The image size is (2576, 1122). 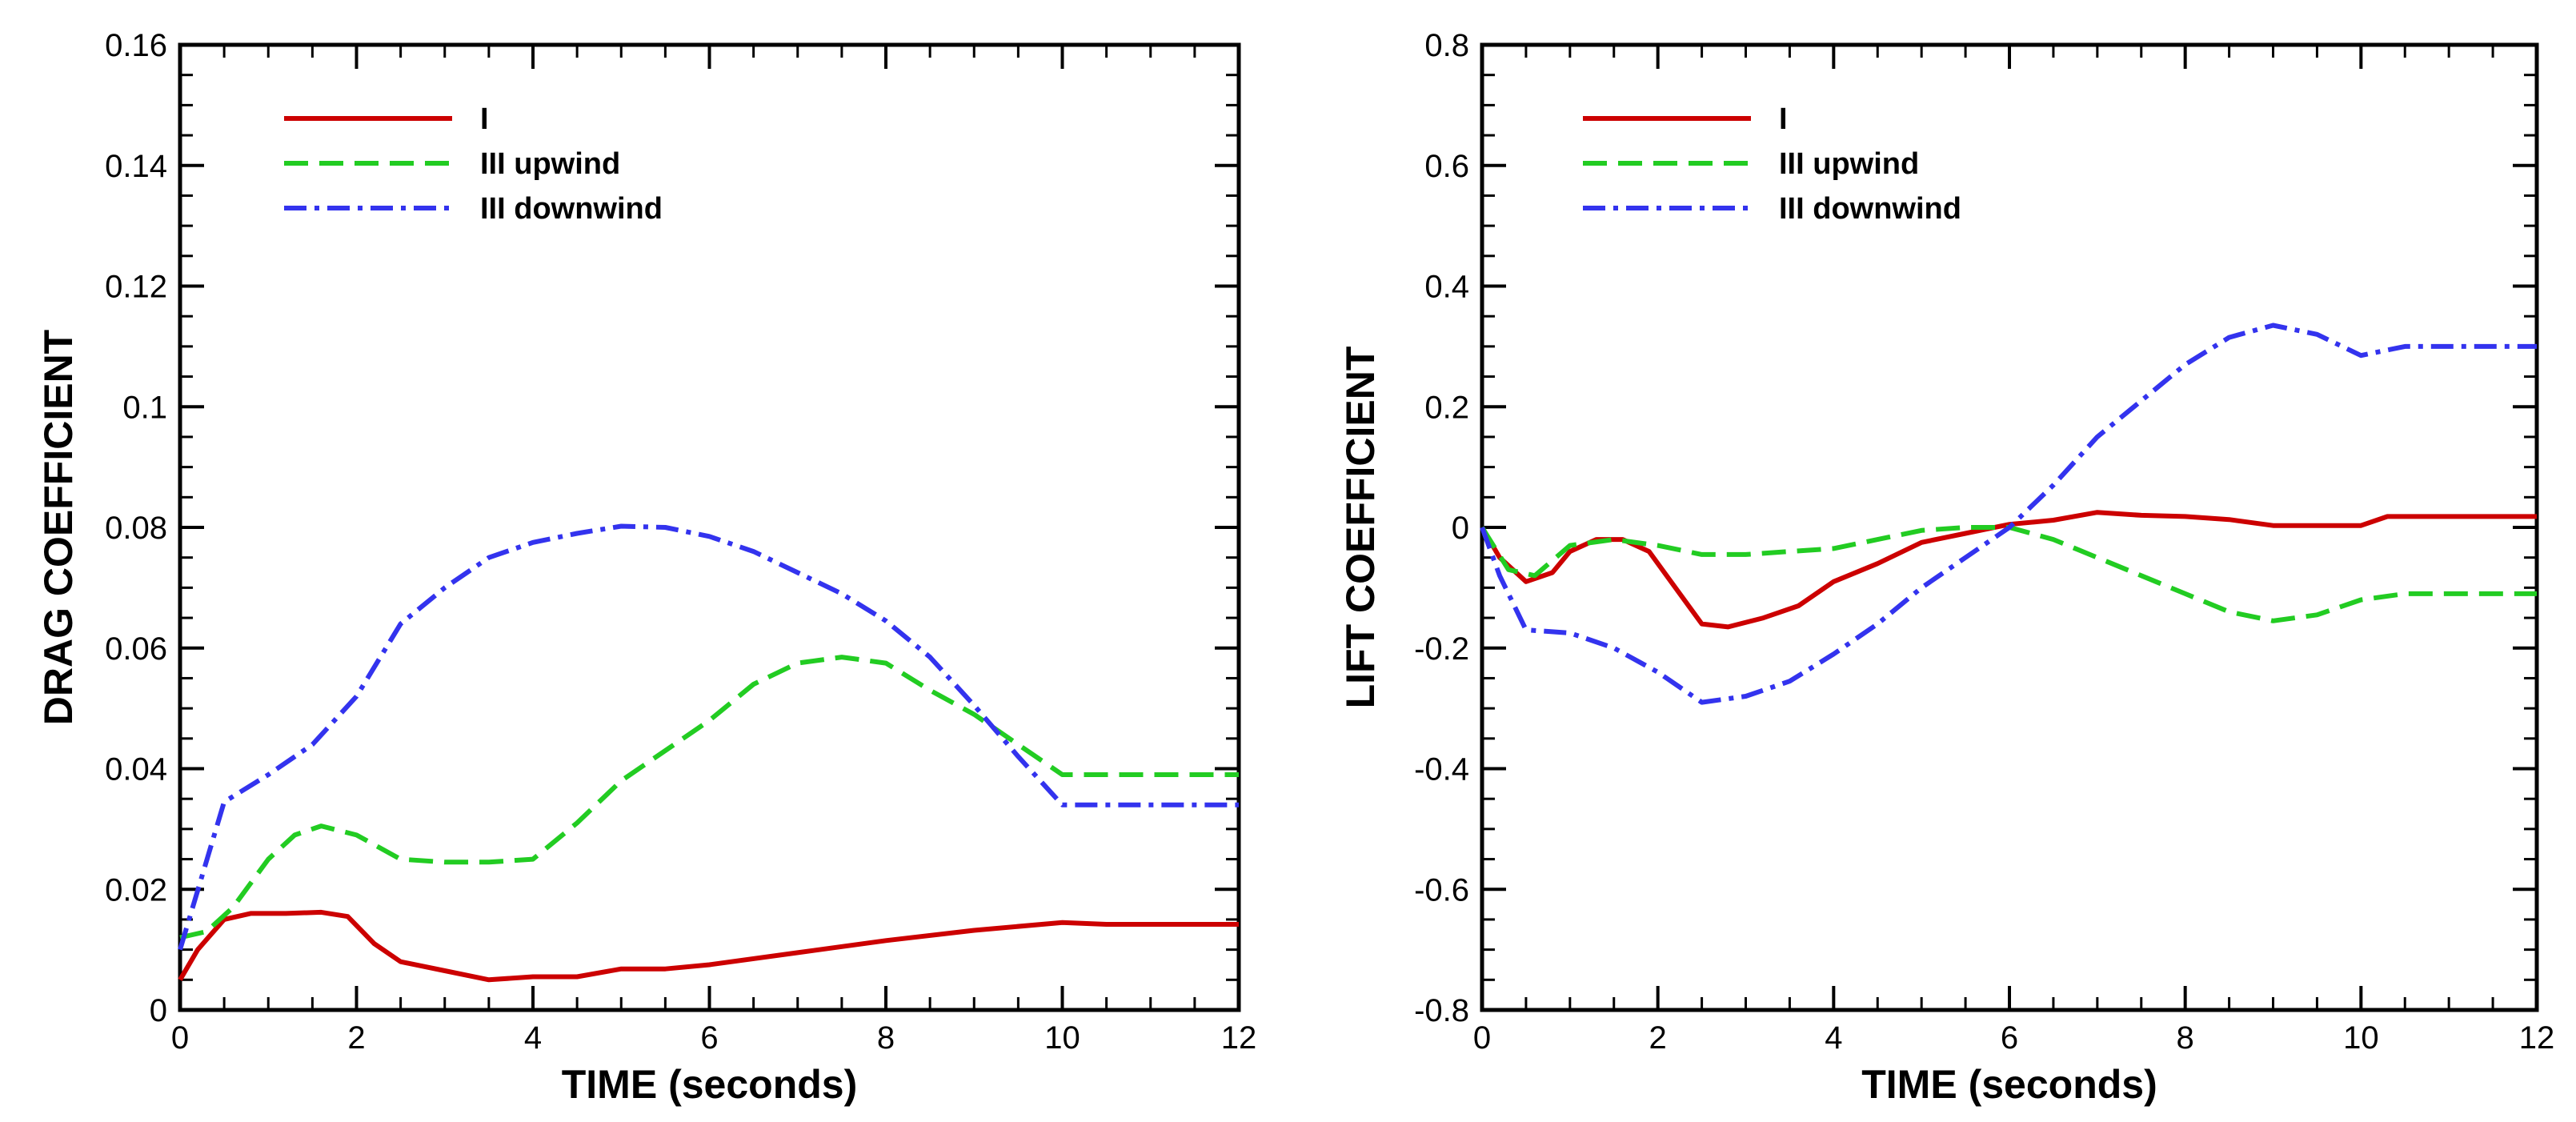 What do you see at coordinates (1441, 1010) in the screenshot?
I see `lift-y-tick-label: -0.8` at bounding box center [1441, 1010].